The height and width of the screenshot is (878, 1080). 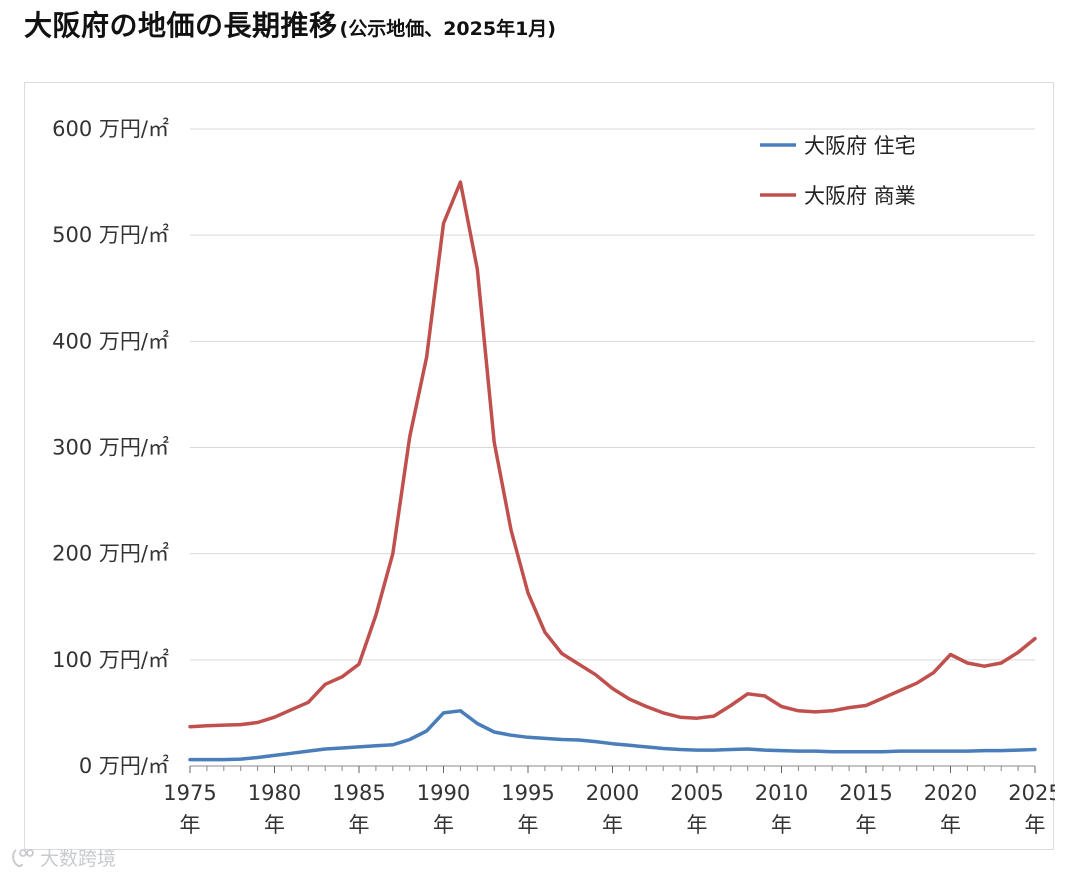 I want to click on x-tick-label-1975: 1975, so click(x=189, y=793).